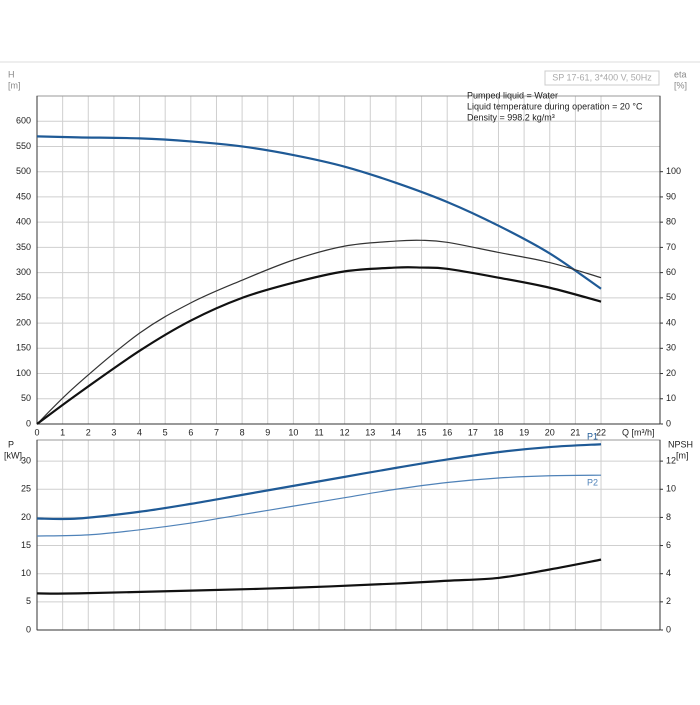  I want to click on x-tick-label: 7, so click(216, 432).